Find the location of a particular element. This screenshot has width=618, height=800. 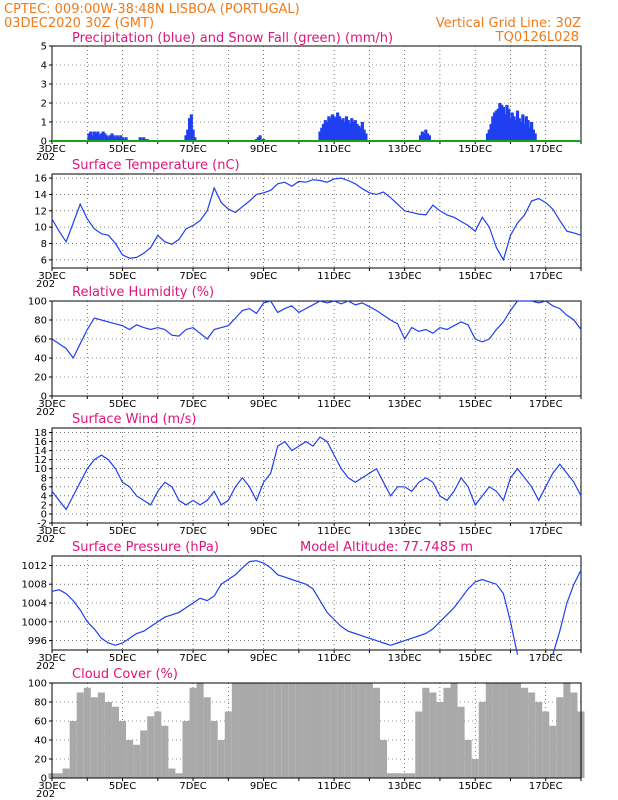

rh-xtick-label: 11DEC is located at coordinates (334, 404).